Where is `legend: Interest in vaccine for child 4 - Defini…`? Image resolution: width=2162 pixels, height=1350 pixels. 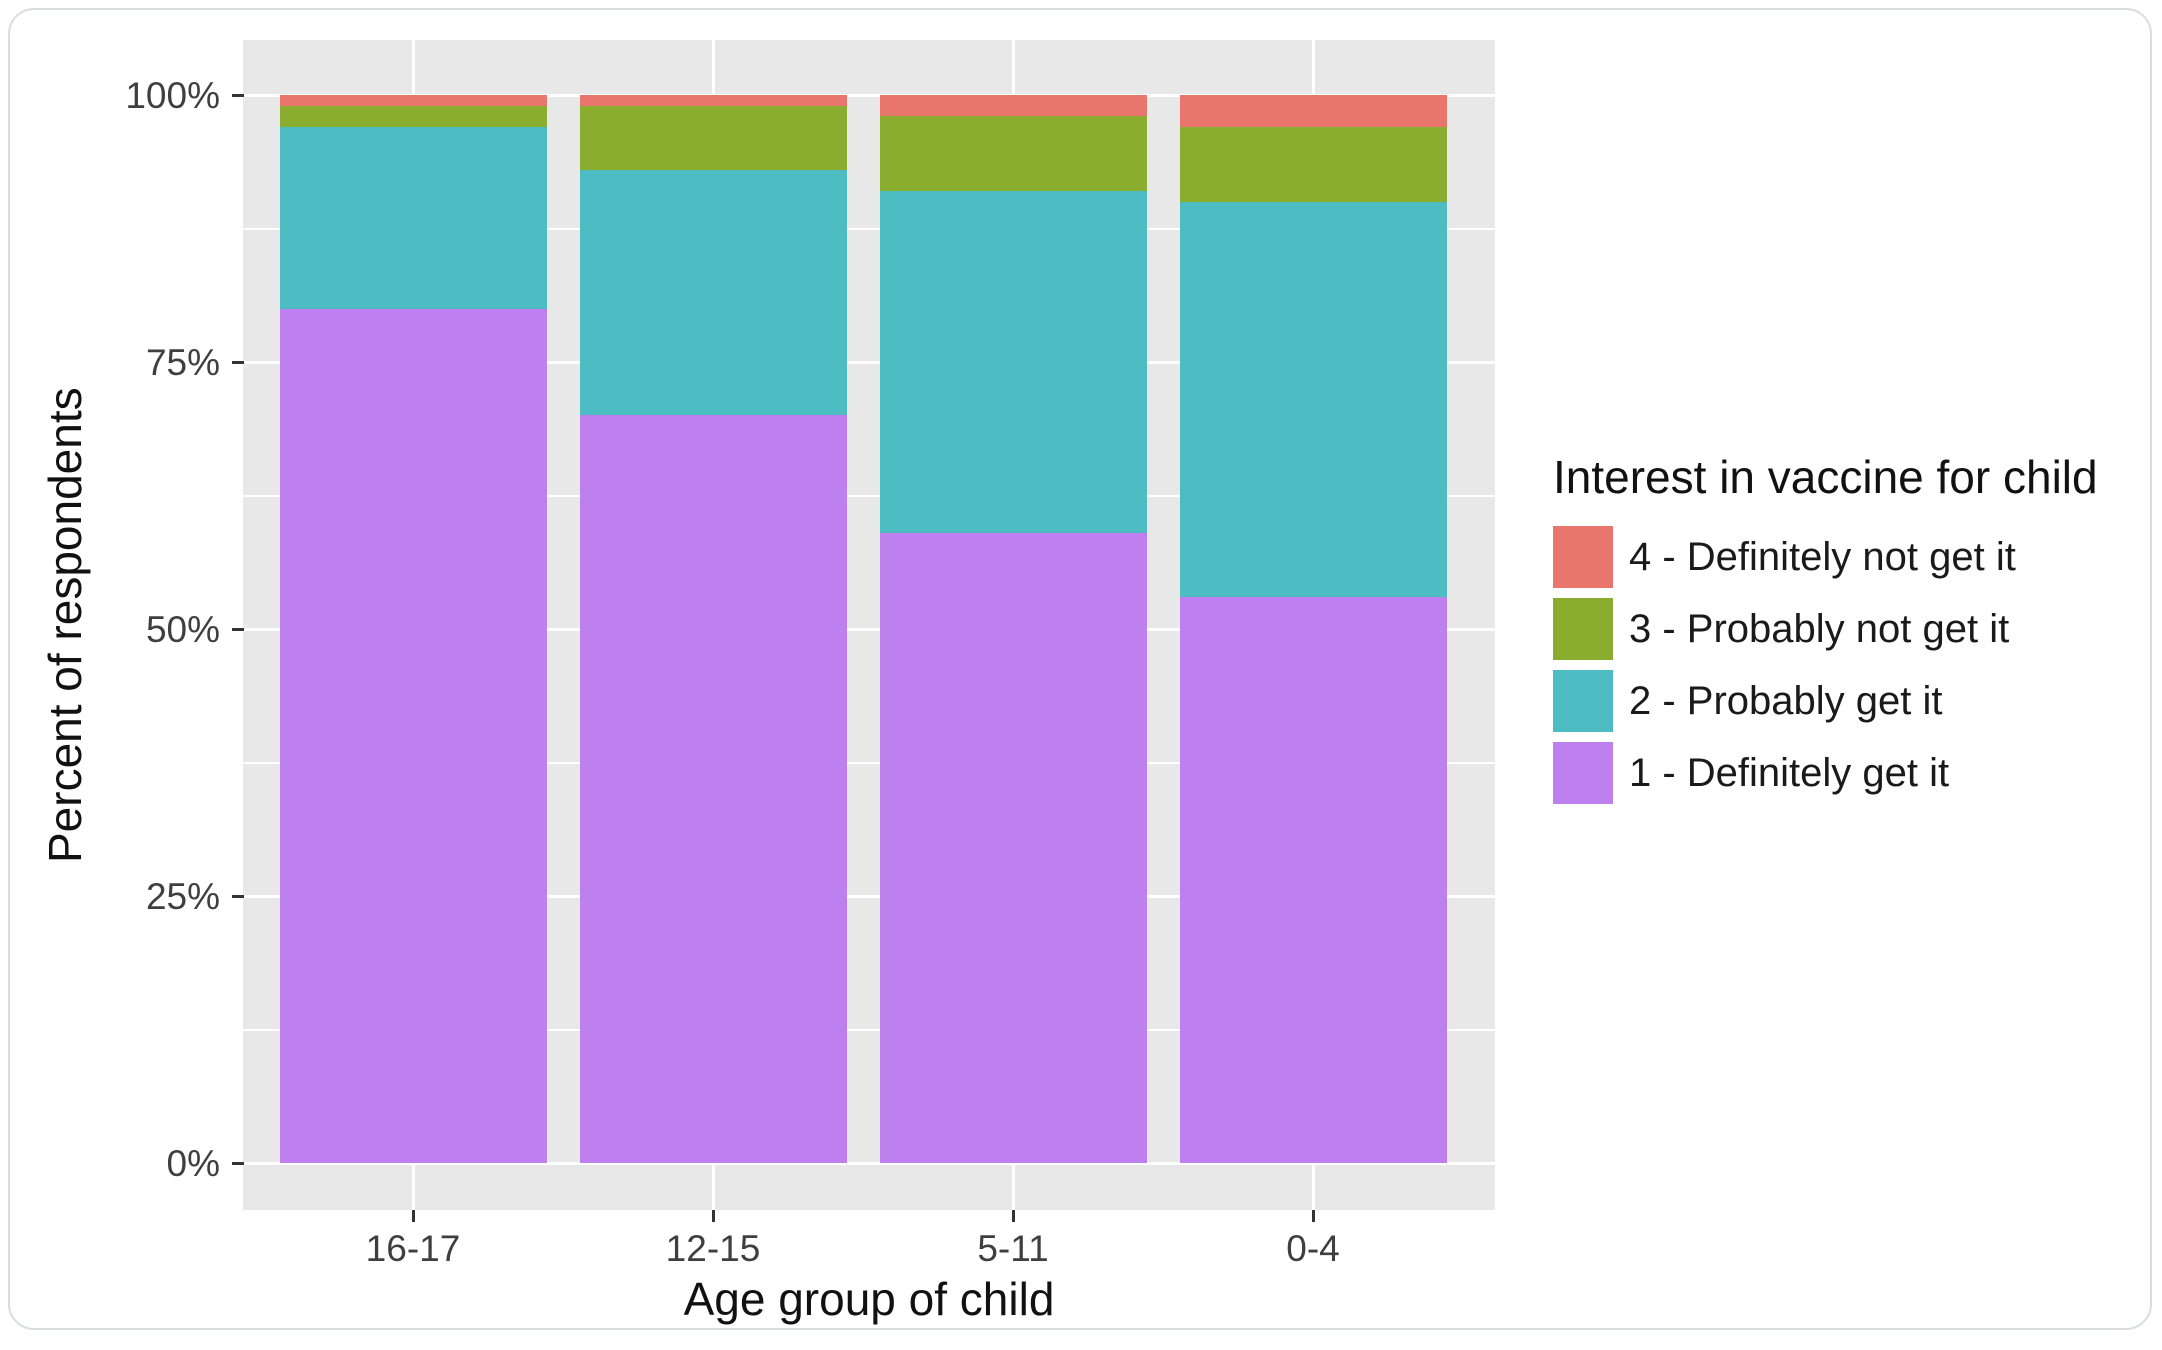 legend: Interest in vaccine for child 4 - Defini… is located at coordinates (1853, 632).